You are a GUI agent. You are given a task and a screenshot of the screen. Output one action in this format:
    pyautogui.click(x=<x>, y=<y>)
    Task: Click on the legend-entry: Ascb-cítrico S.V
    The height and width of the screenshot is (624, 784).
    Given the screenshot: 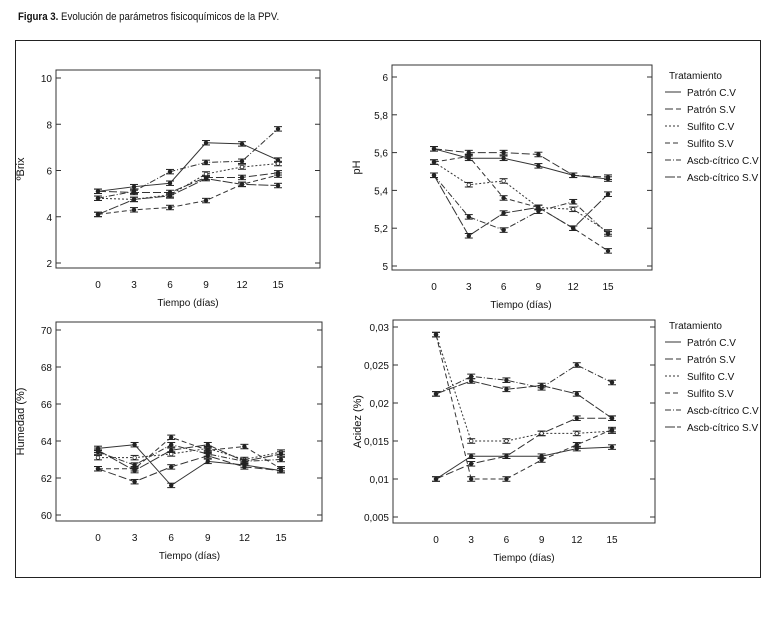 What is the action you would take?
    pyautogui.click(x=722, y=428)
    